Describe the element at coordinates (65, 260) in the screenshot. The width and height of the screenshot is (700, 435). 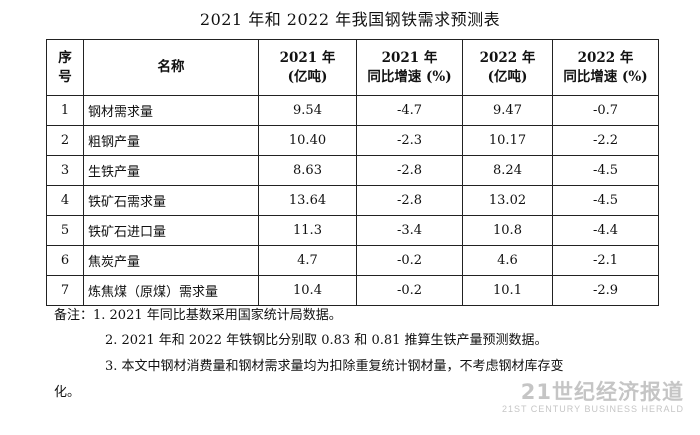
I see `cell-no: 6` at that location.